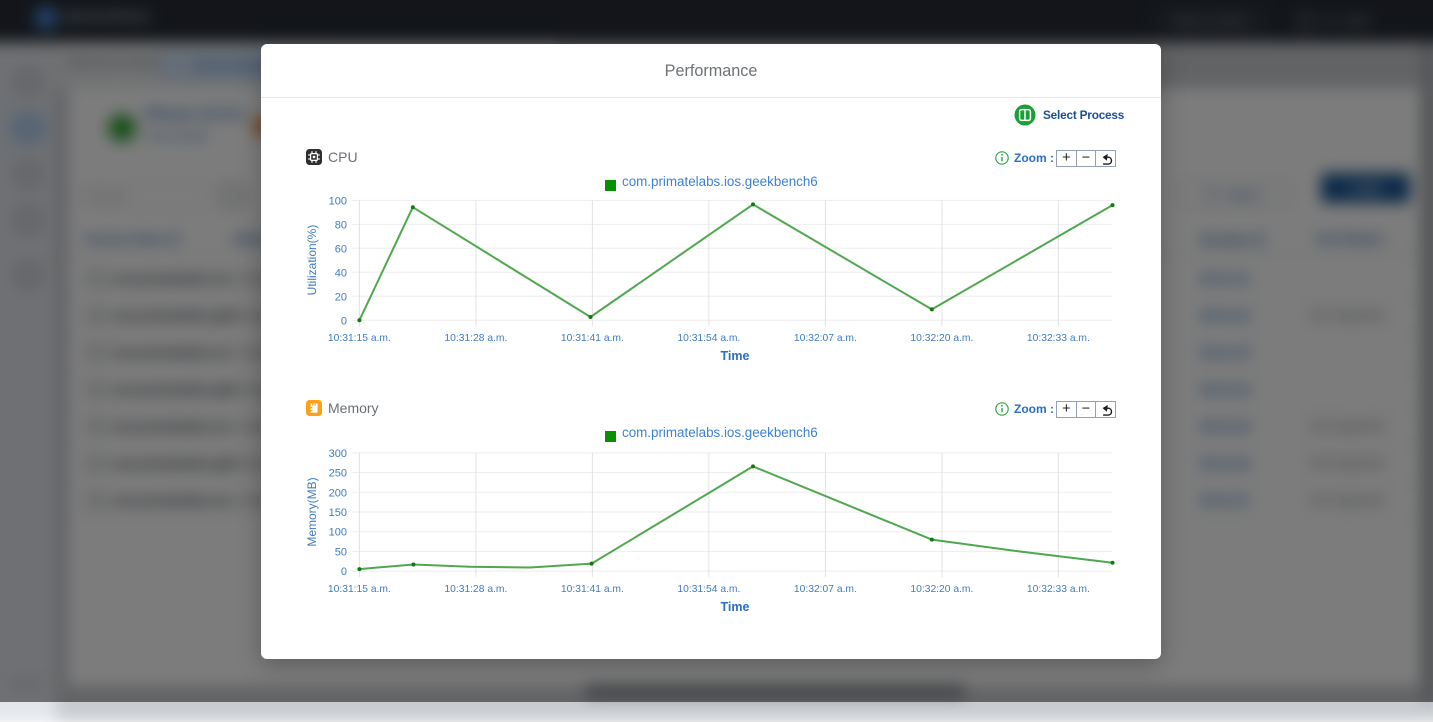 The width and height of the screenshot is (1433, 722). Describe the element at coordinates (341, 249) in the screenshot. I see `svg-text: 60` at that location.